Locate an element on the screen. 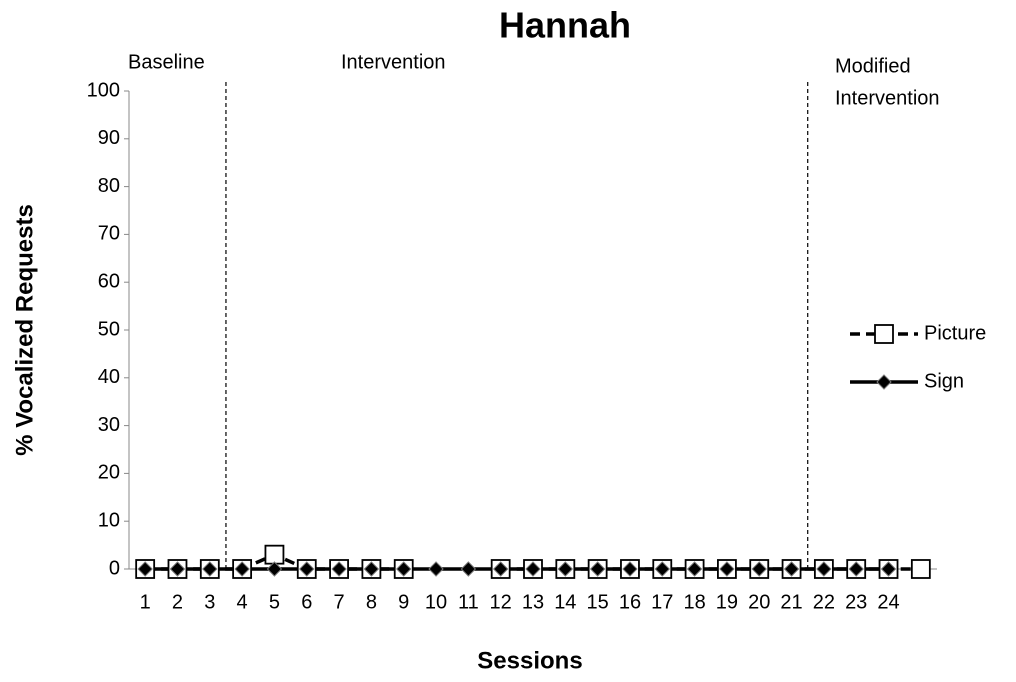  x-tick-label: 10 is located at coordinates (436, 602).